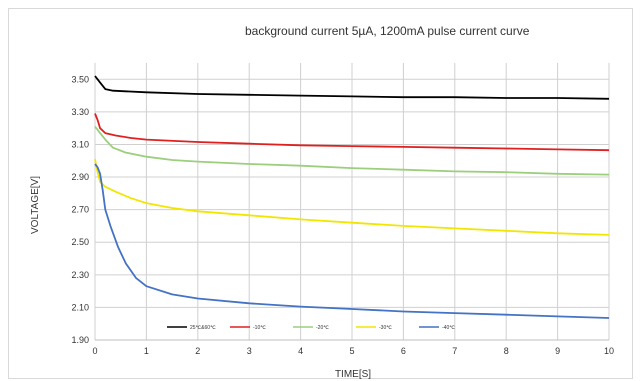 This screenshot has width=642, height=381. Describe the element at coordinates (403, 351) in the screenshot. I see `x-tick-label: 6` at that location.